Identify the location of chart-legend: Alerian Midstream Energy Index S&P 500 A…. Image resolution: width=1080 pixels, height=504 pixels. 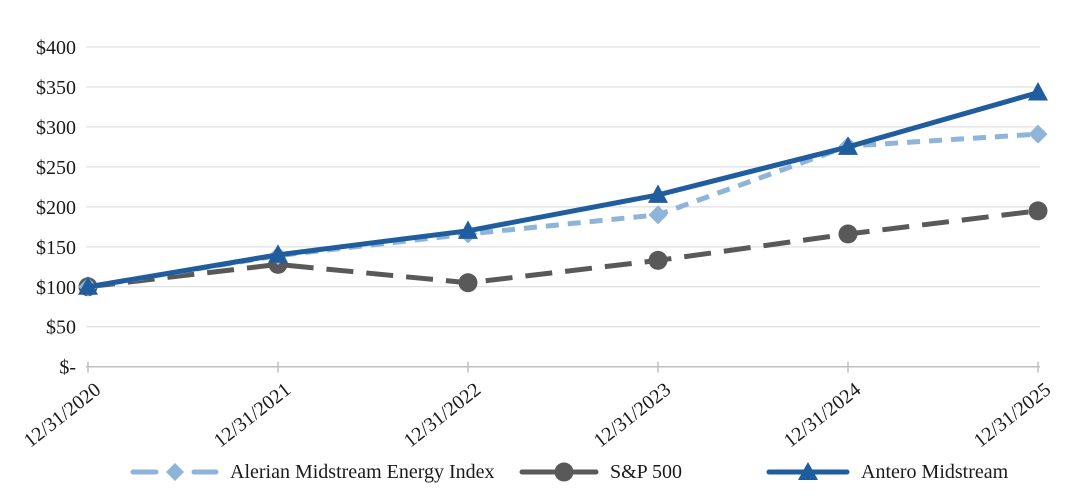
(540, 472).